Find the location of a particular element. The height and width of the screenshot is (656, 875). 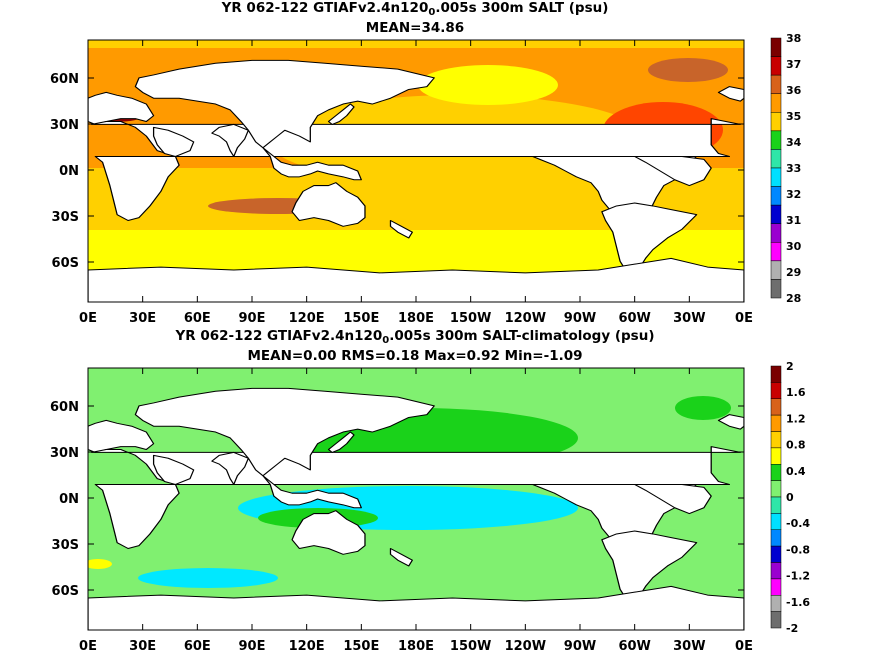

colorbar-label: 0.4 is located at coordinates (796, 471).